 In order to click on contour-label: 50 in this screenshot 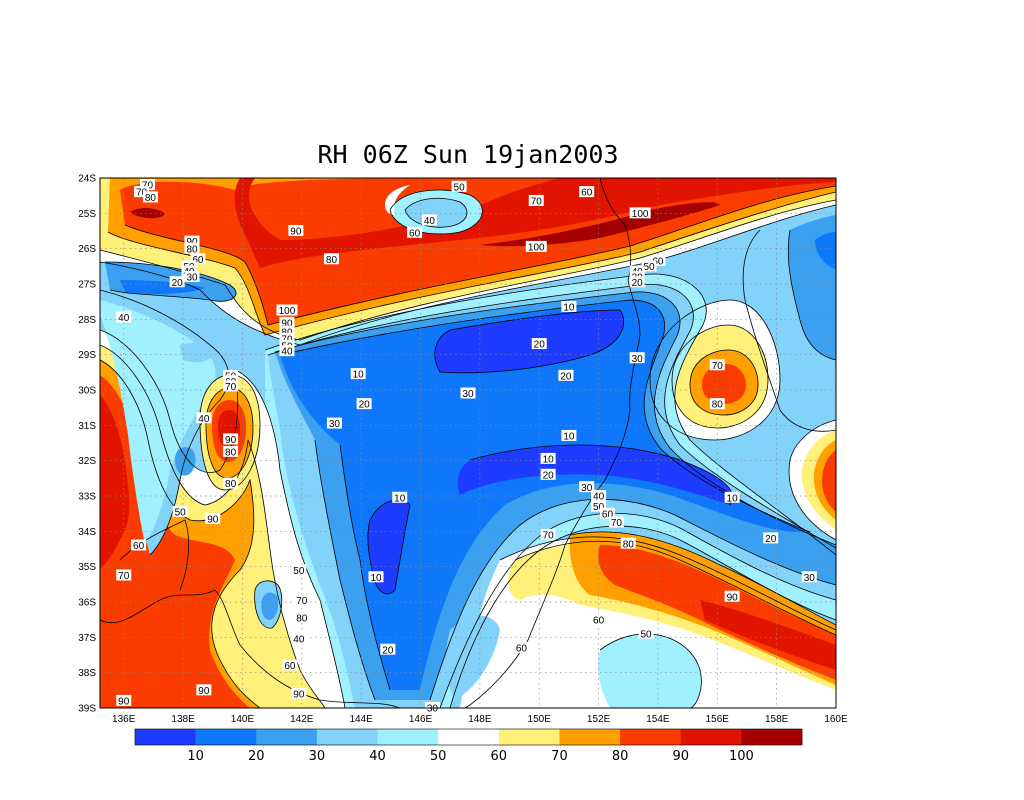, I will do `click(299, 570)`.